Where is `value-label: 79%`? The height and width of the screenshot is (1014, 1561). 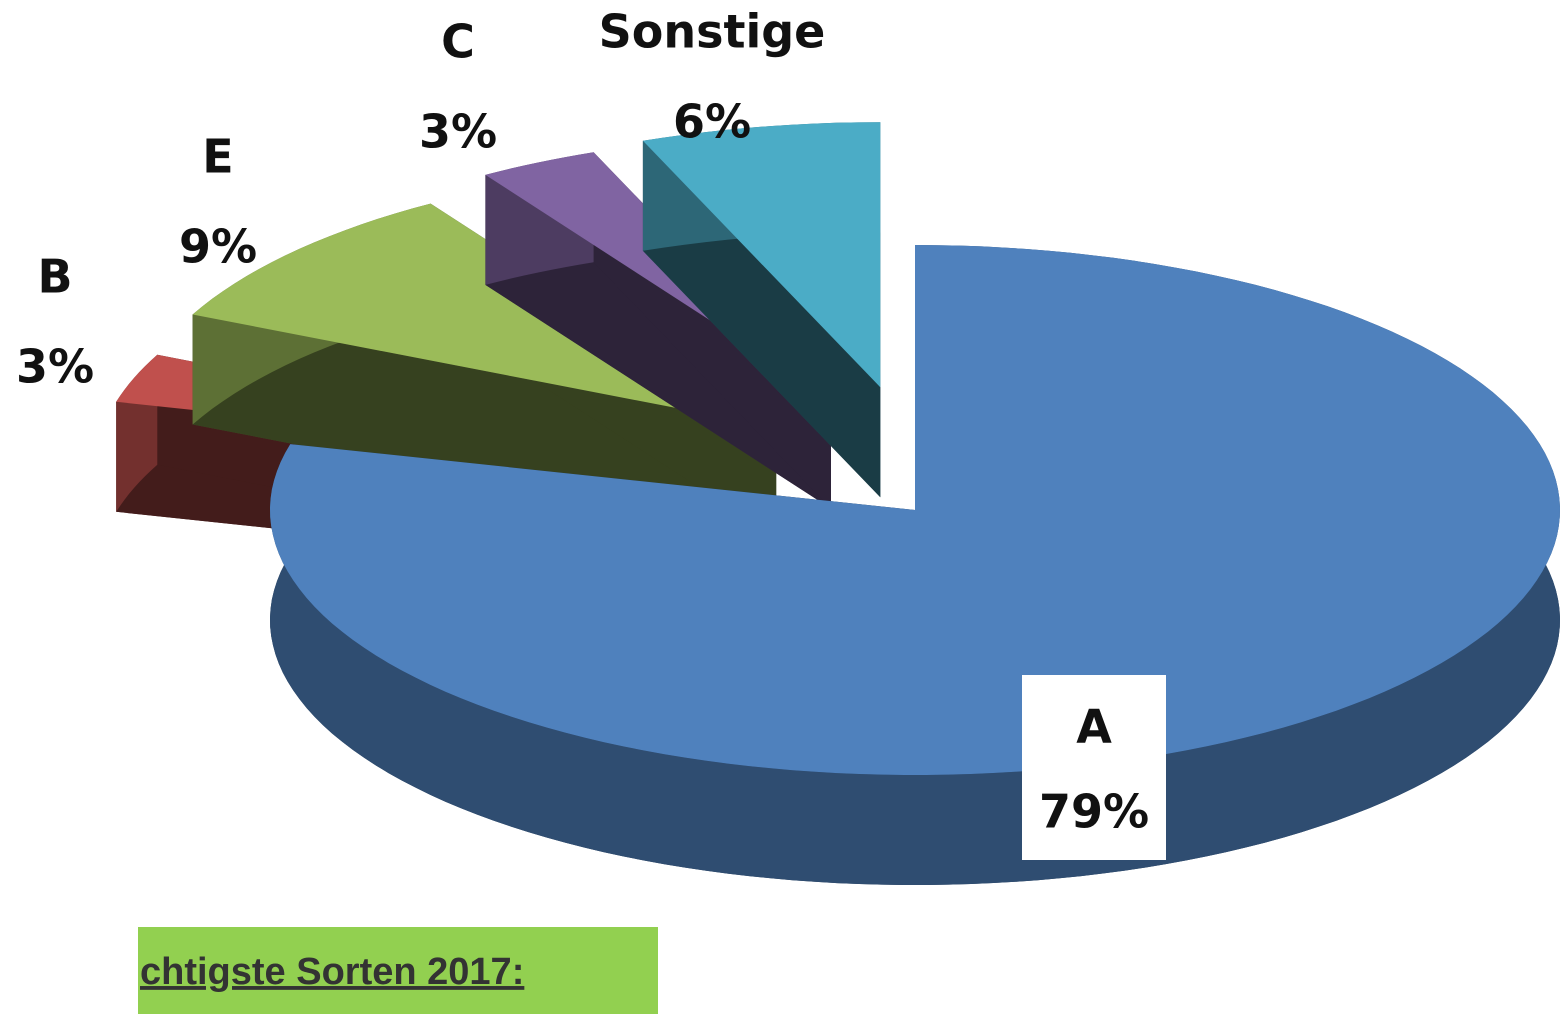
value-label: 79% is located at coordinates (1094, 812).